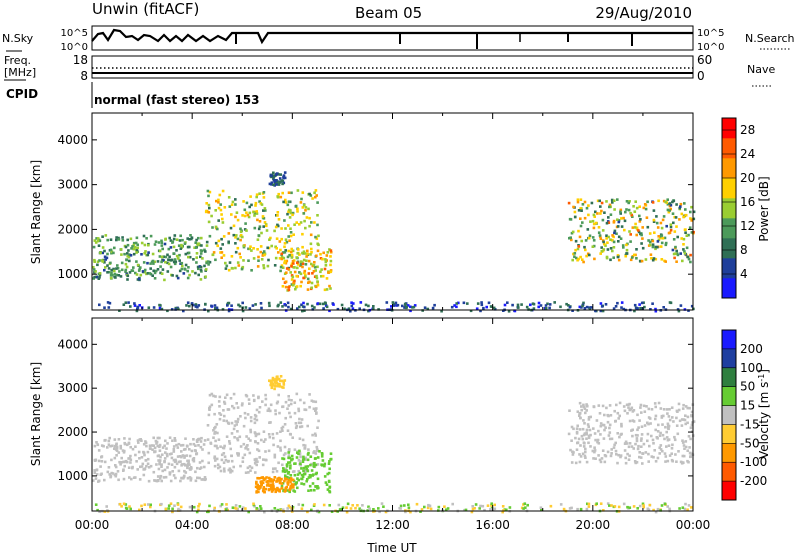 The image size is (800, 554). What do you see at coordinates (72, 476) in the screenshot?
I see `y-tick-label: 1000` at bounding box center [72, 476].